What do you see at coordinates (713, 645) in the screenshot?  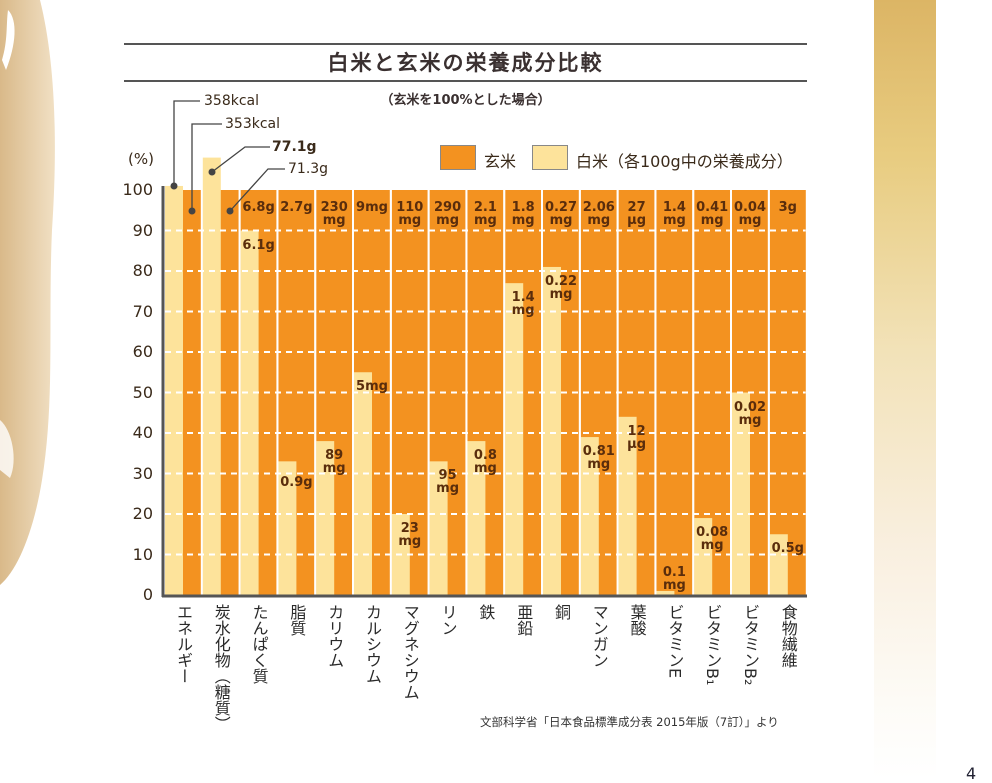 I see `x-category-label: ビタミンB₁` at bounding box center [713, 645].